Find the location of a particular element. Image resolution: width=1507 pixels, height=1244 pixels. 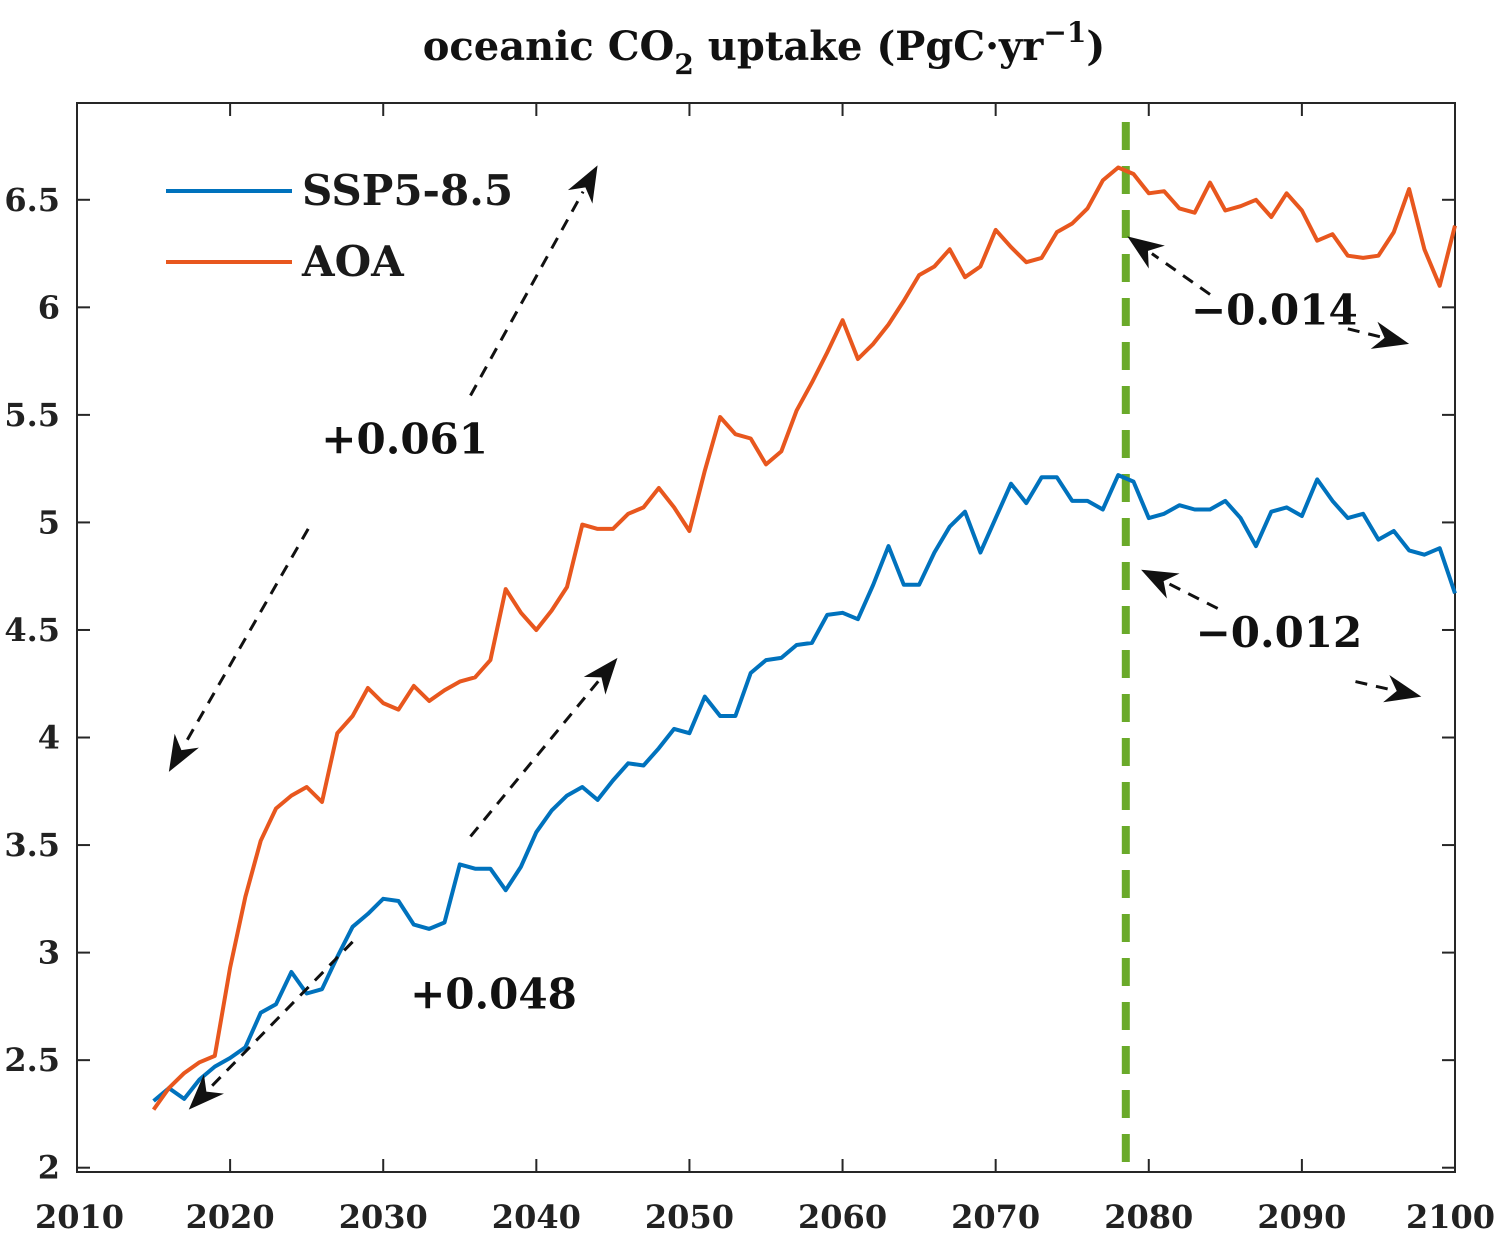

x-tick-label: 2030 is located at coordinates (383, 1217).